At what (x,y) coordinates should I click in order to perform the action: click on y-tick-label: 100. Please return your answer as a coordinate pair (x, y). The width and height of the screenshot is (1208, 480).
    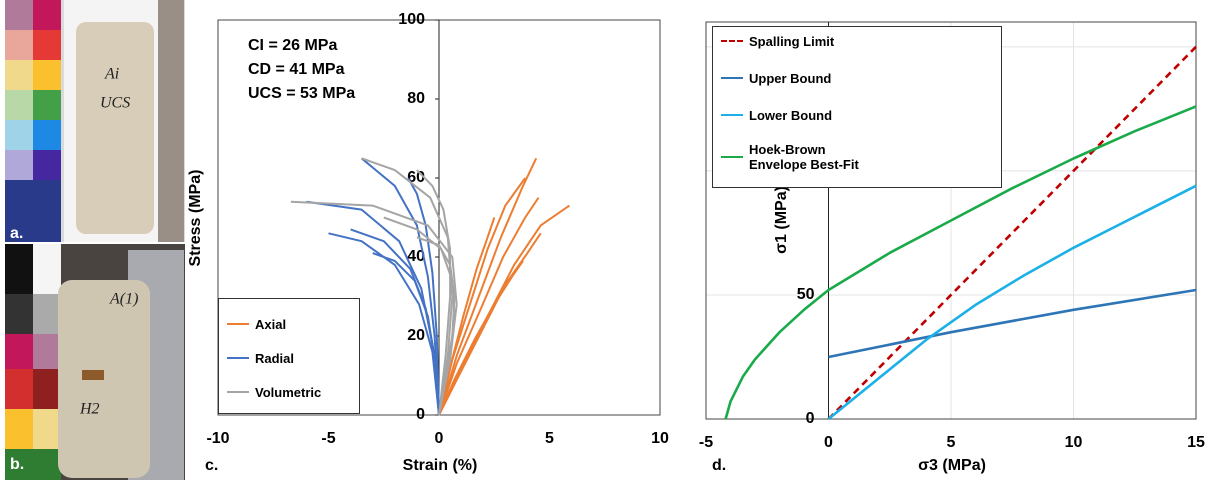
    Looking at the image, I should click on (411, 19).